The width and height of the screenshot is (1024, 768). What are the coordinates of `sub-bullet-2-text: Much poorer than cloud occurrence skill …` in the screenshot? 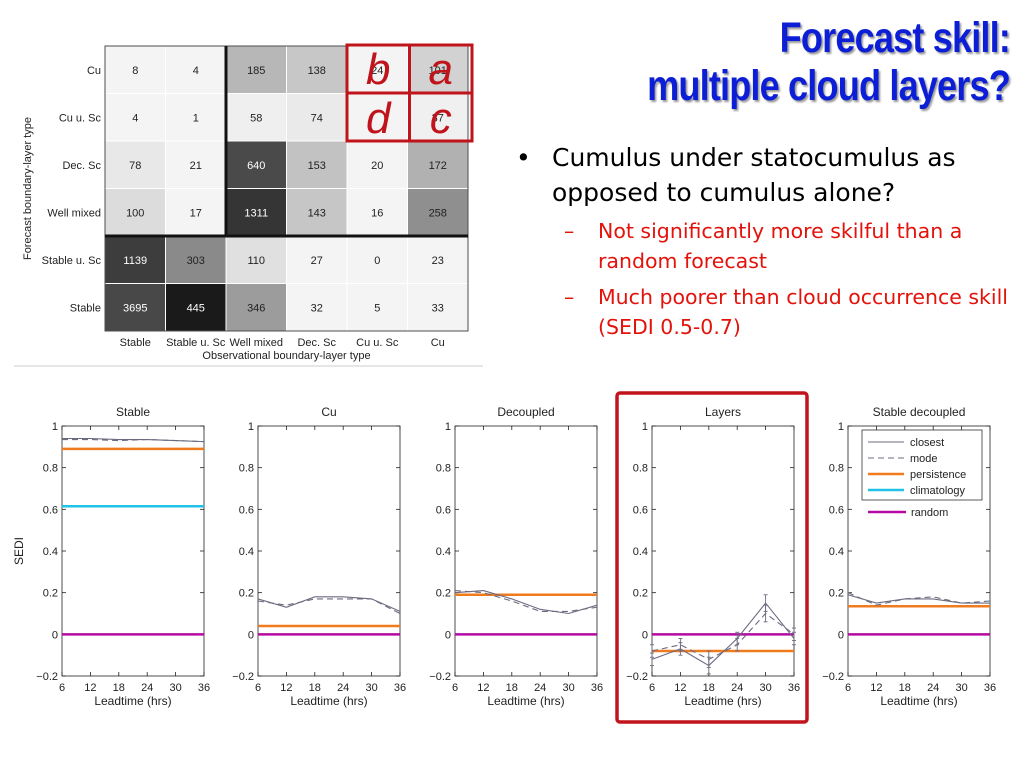 It's located at (803, 312).